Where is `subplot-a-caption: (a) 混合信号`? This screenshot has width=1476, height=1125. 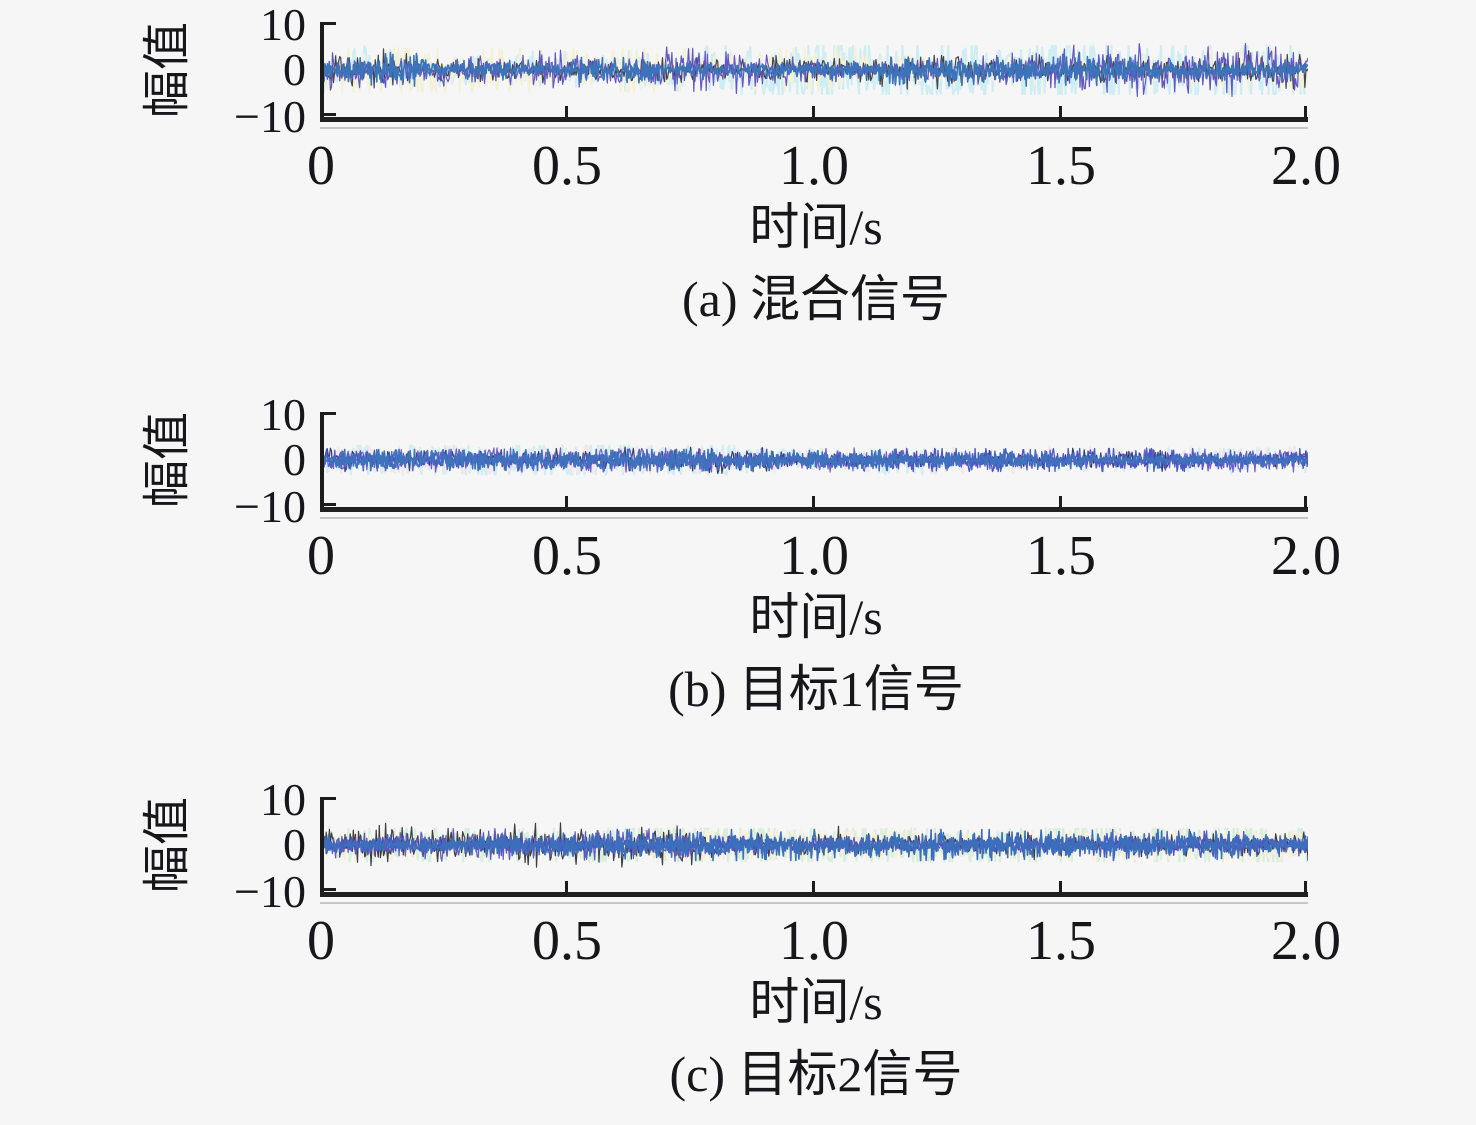
subplot-a-caption: (a) 混合信号 is located at coordinates (816, 299).